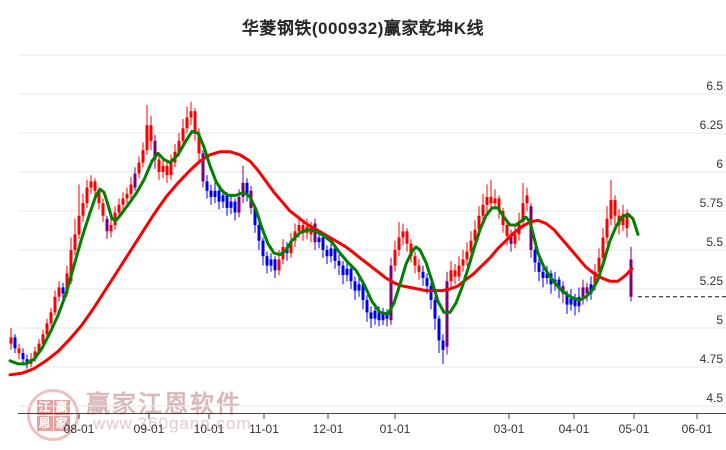 The image size is (726, 450). What do you see at coordinates (149, 429) in the screenshot?
I see `x-axis-label: 09-01` at bounding box center [149, 429].